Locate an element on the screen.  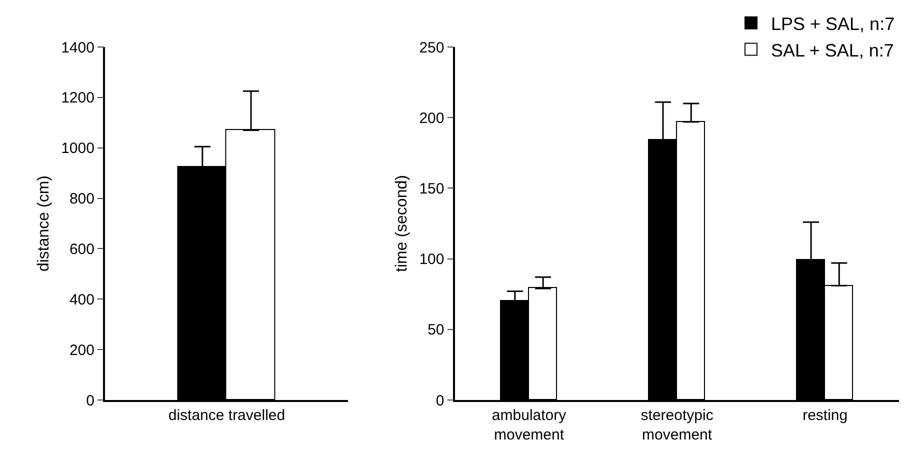
y-axis-title: time (second) is located at coordinates (402, 223).